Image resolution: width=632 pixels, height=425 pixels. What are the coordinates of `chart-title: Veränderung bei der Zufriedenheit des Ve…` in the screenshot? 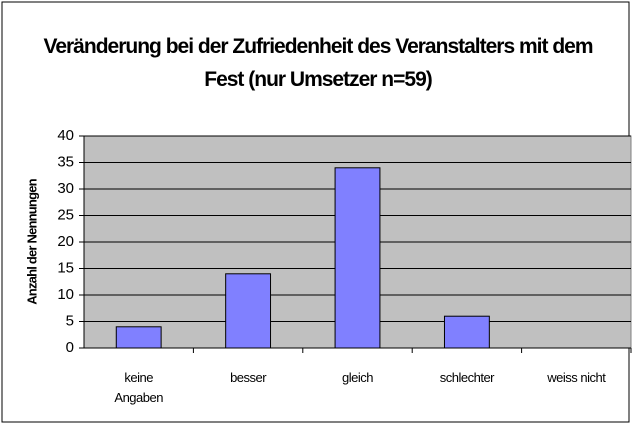 It's located at (318, 63).